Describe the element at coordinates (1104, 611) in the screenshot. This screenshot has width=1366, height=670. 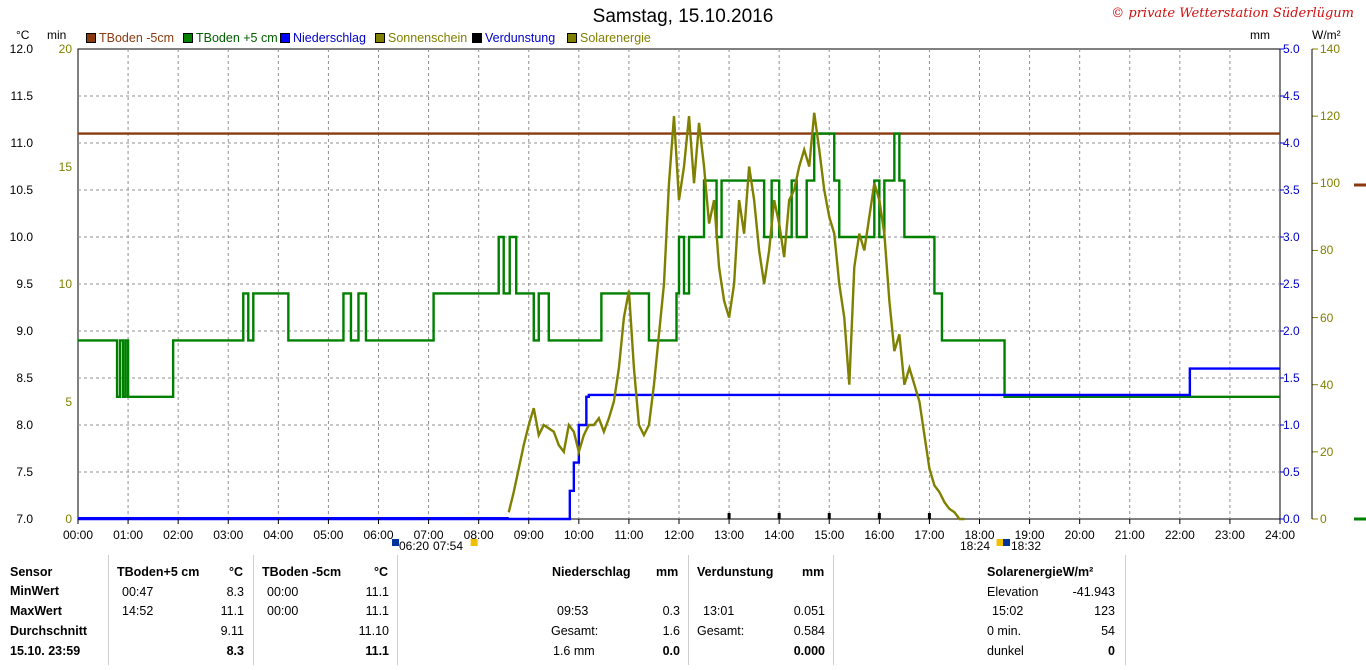
I see `solar-max-val: 123` at that location.